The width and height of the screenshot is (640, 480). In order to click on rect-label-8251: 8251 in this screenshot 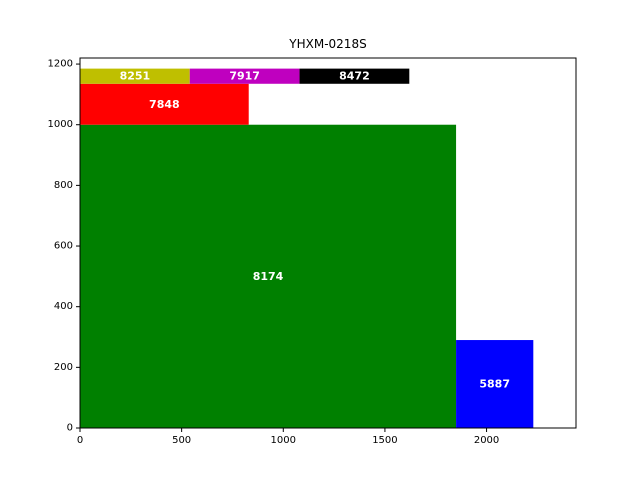, I will do `click(135, 76)`.